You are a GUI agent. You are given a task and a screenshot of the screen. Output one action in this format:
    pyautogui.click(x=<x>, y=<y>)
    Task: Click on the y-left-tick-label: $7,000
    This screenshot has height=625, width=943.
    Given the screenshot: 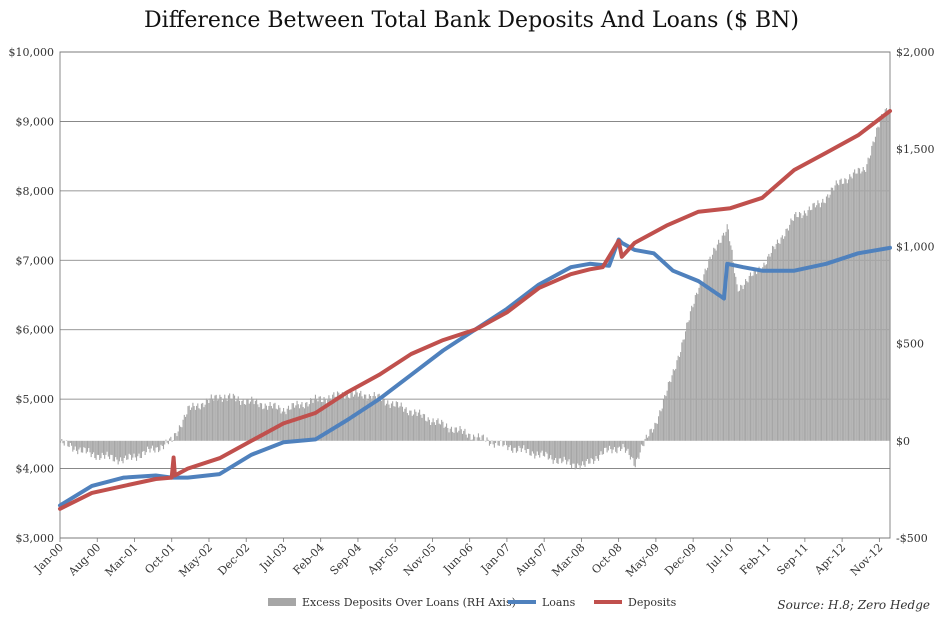 What is the action you would take?
    pyautogui.click(x=35, y=260)
    